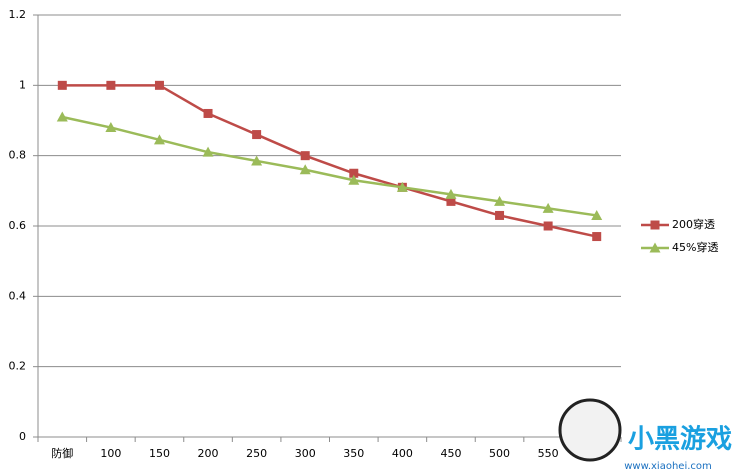  Describe the element at coordinates (110, 453) in the screenshot. I see `x-tick-label: 100` at that location.